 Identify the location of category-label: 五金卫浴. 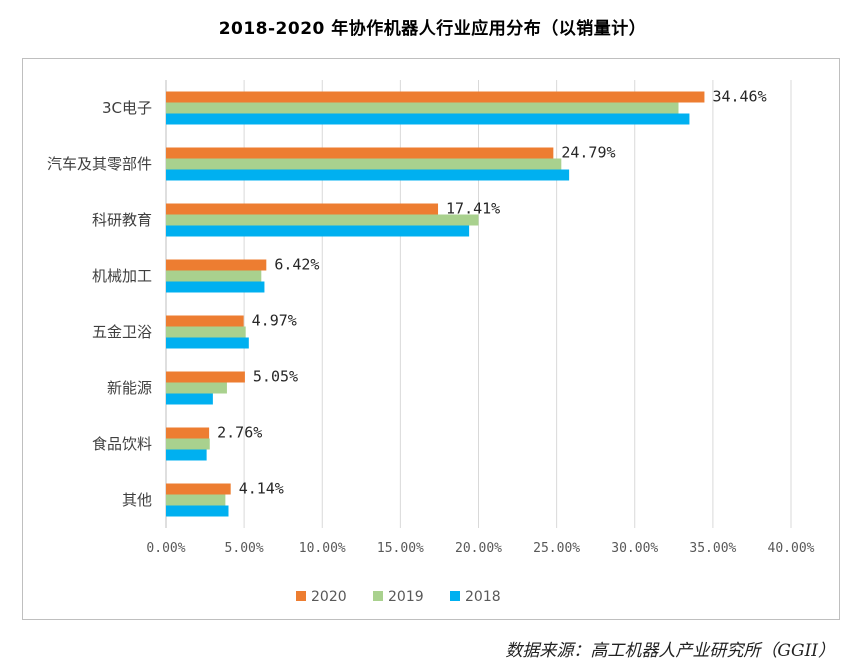
(122, 332).